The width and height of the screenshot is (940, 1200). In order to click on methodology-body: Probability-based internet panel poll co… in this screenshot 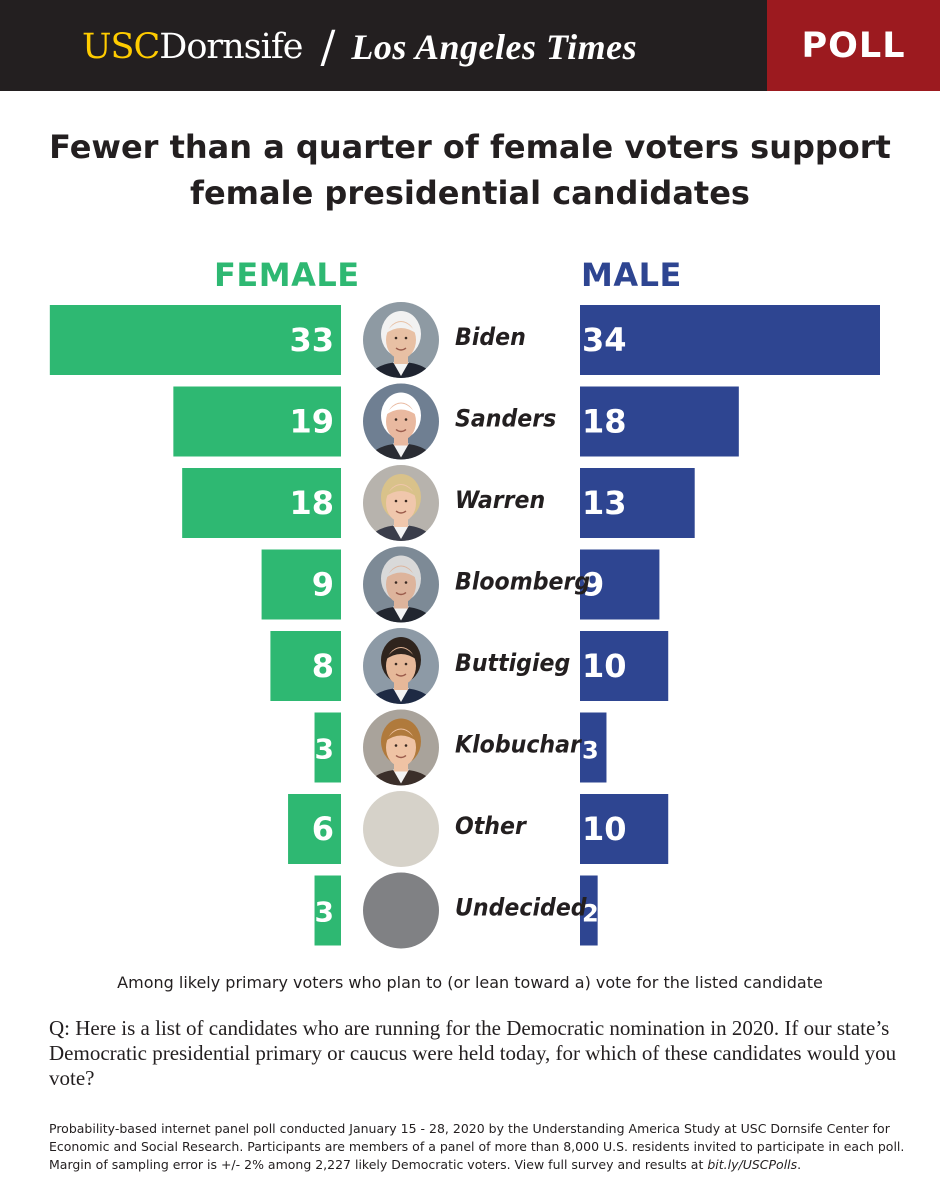, I will do `click(477, 1146)`.